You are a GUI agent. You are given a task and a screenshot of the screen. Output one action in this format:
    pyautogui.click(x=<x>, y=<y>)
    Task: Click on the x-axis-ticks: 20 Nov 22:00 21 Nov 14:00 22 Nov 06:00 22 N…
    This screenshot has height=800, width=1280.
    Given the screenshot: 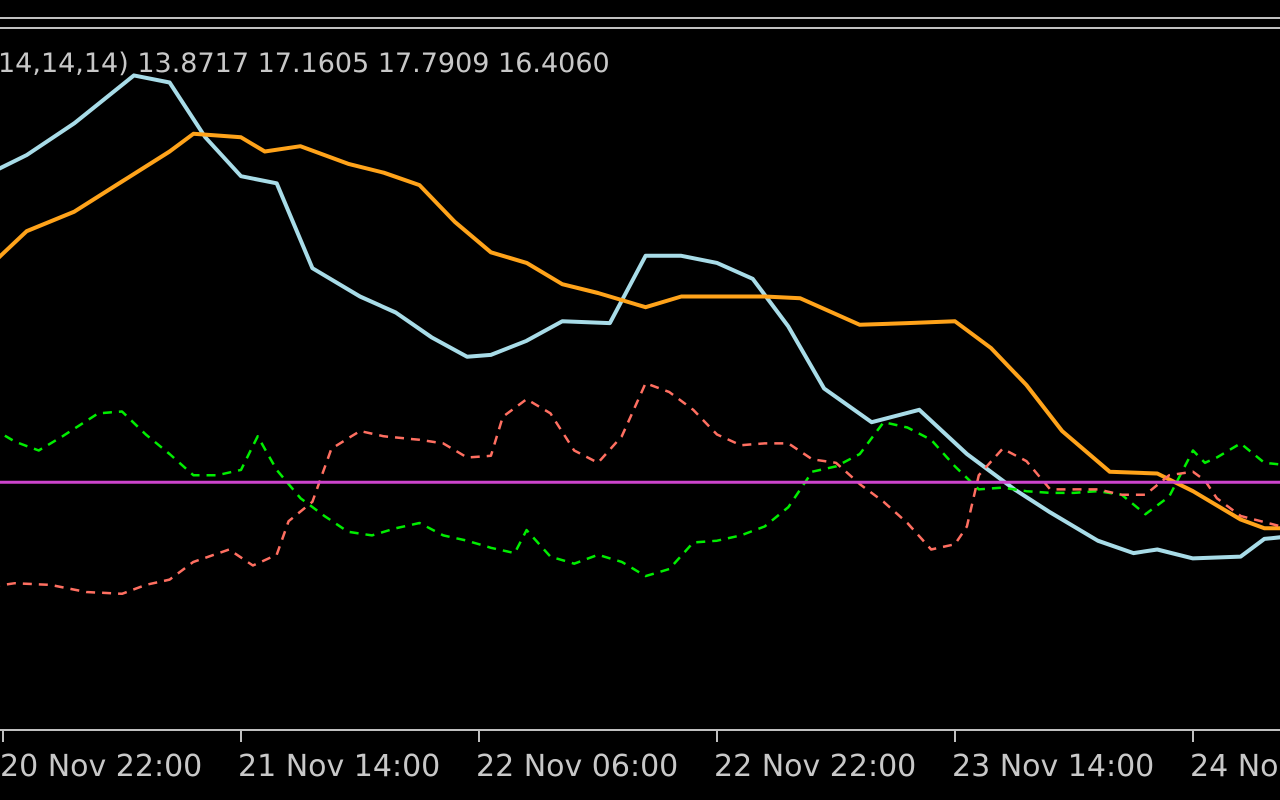 What is the action you would take?
    pyautogui.click(x=639, y=757)
    